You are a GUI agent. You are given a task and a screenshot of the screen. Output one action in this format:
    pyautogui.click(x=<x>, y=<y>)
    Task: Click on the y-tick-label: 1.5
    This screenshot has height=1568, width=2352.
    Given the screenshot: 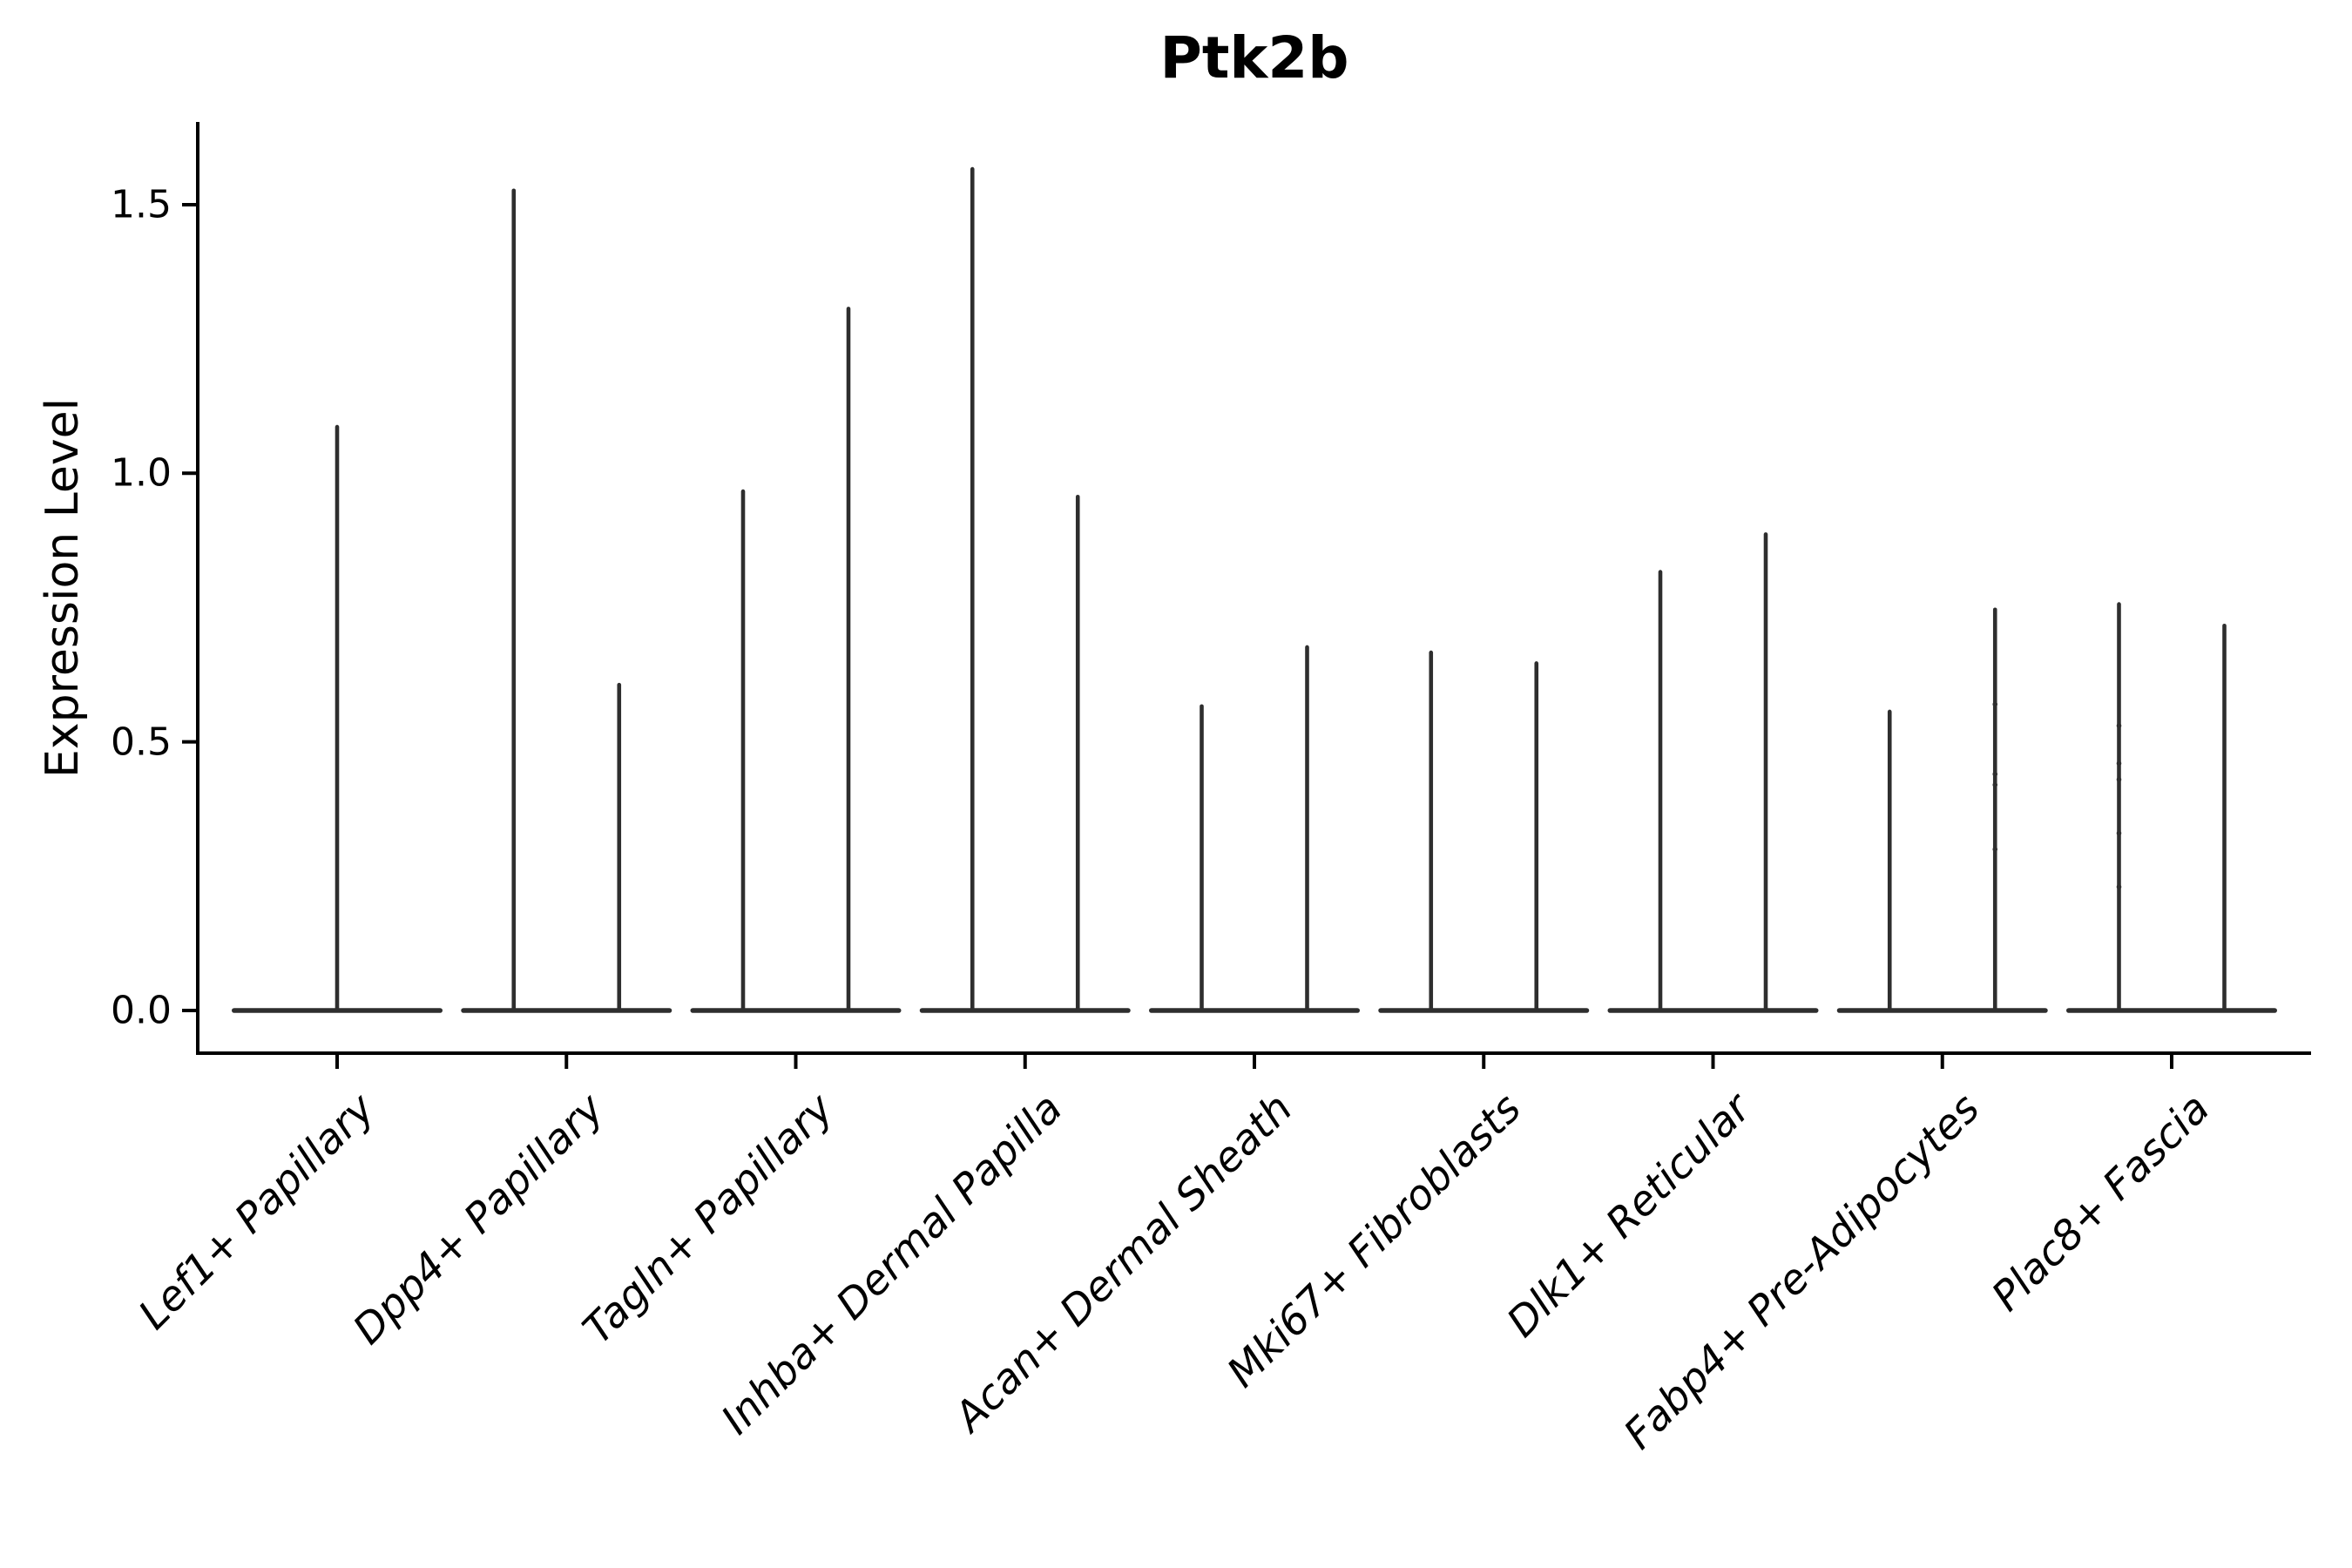 What is the action you would take?
    pyautogui.click(x=141, y=204)
    